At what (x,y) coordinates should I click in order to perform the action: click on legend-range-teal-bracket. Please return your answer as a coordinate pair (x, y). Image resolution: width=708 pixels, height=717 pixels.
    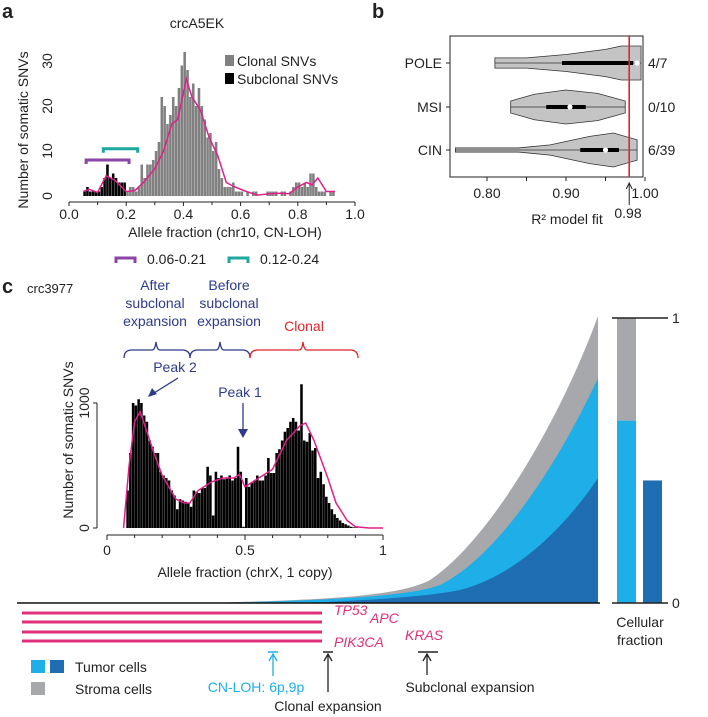
    Looking at the image, I should click on (238, 259).